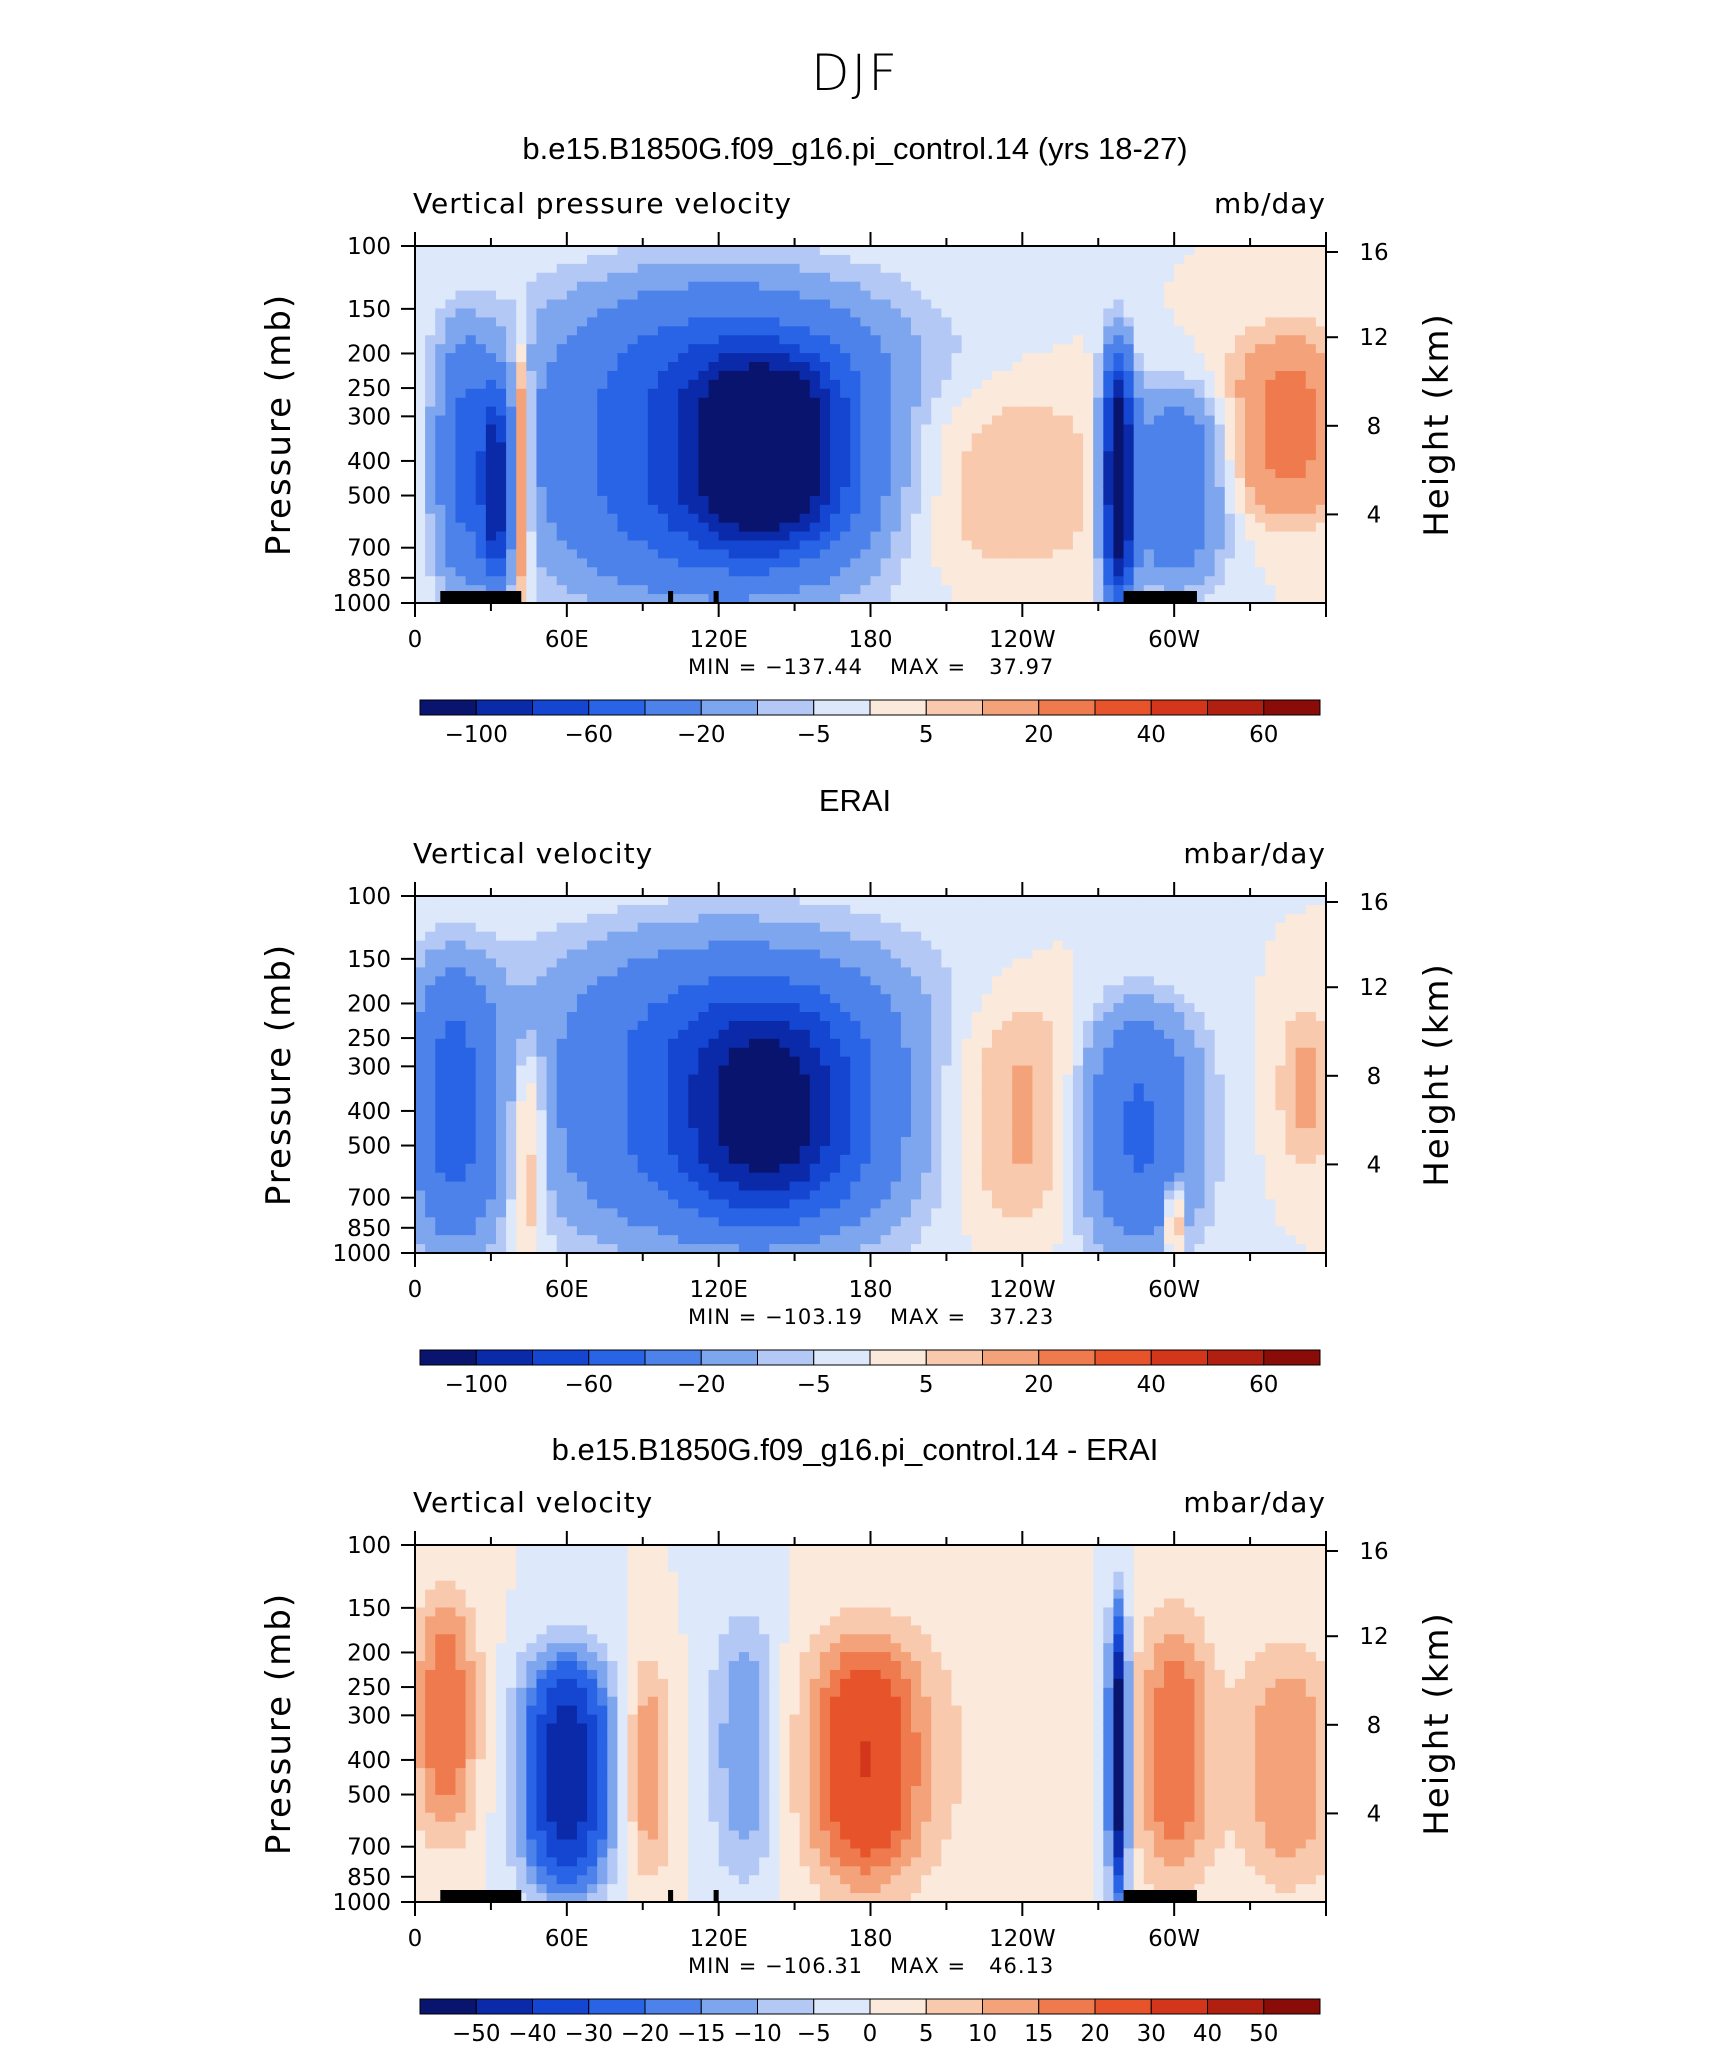 The height and width of the screenshot is (2064, 1710). Describe the element at coordinates (871, 1075) in the screenshot. I see `heatmap-cells` at that location.